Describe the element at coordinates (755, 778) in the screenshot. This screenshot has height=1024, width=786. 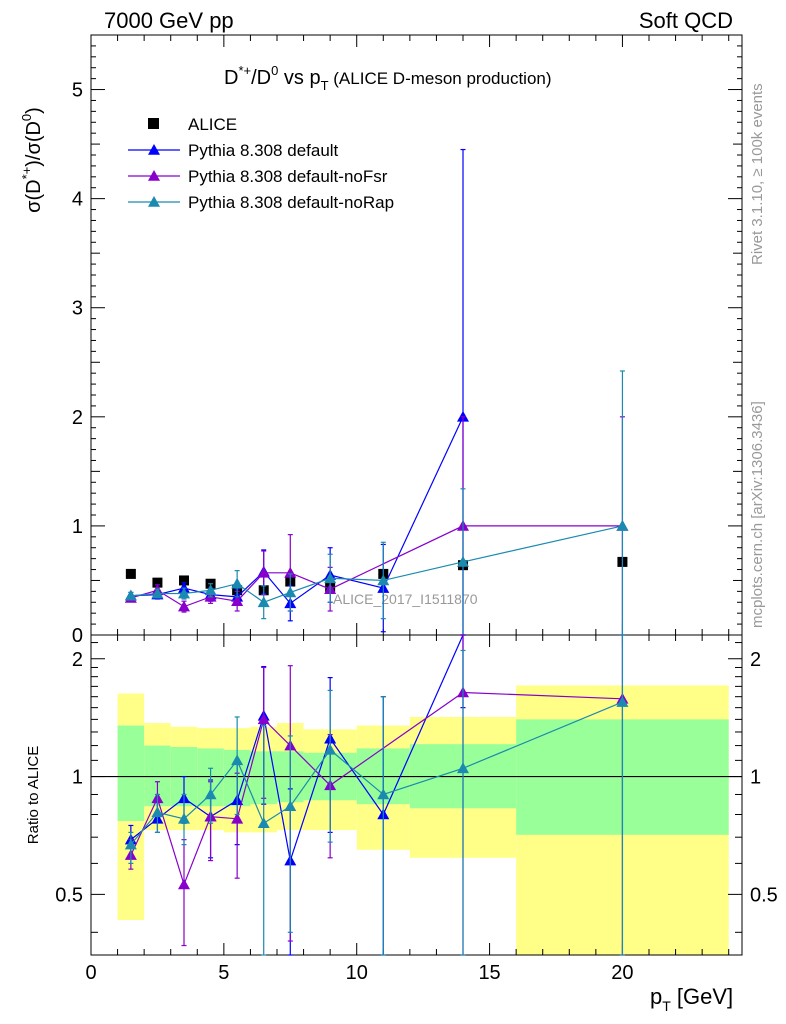
I see `ratio-y-tick-label-right: 1` at that location.